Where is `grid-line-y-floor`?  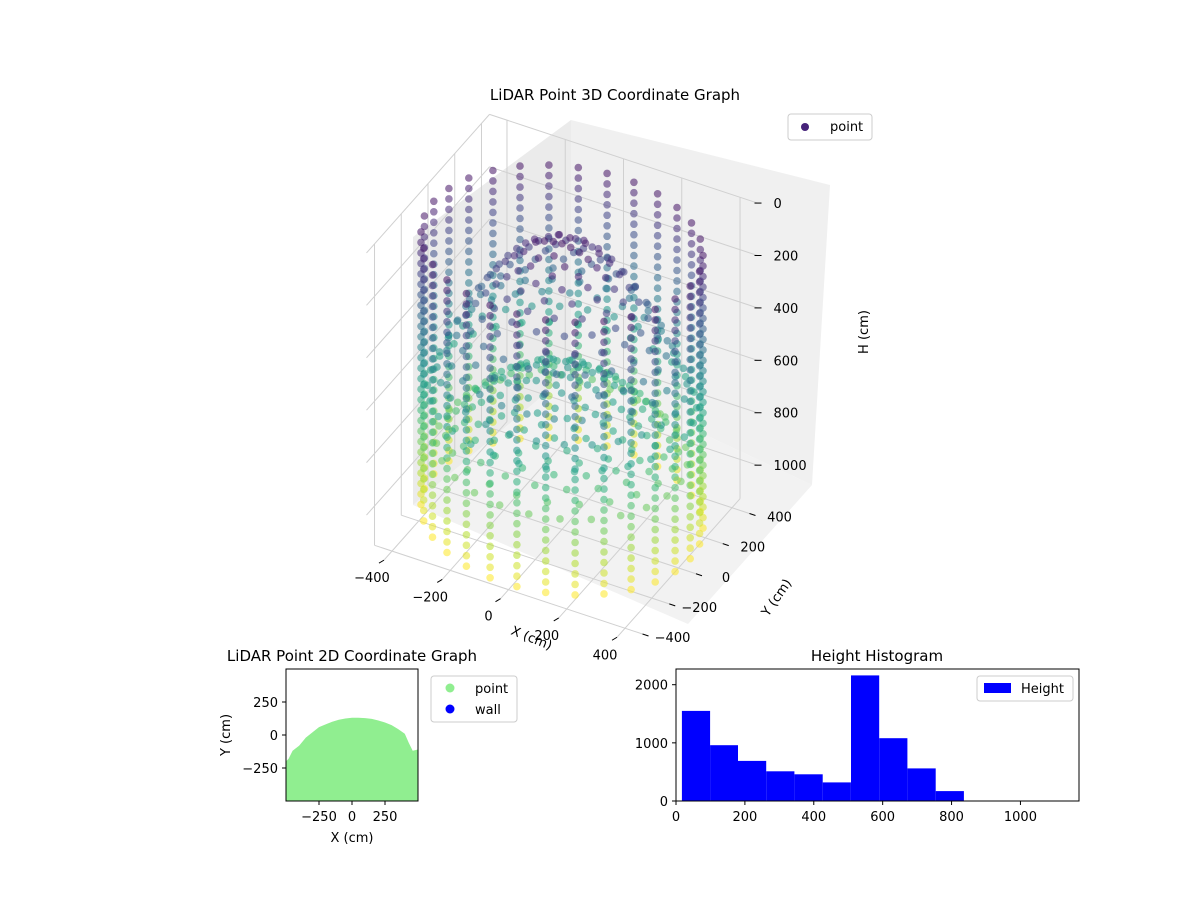
grid-line-y-floor is located at coordinates (562, 529).